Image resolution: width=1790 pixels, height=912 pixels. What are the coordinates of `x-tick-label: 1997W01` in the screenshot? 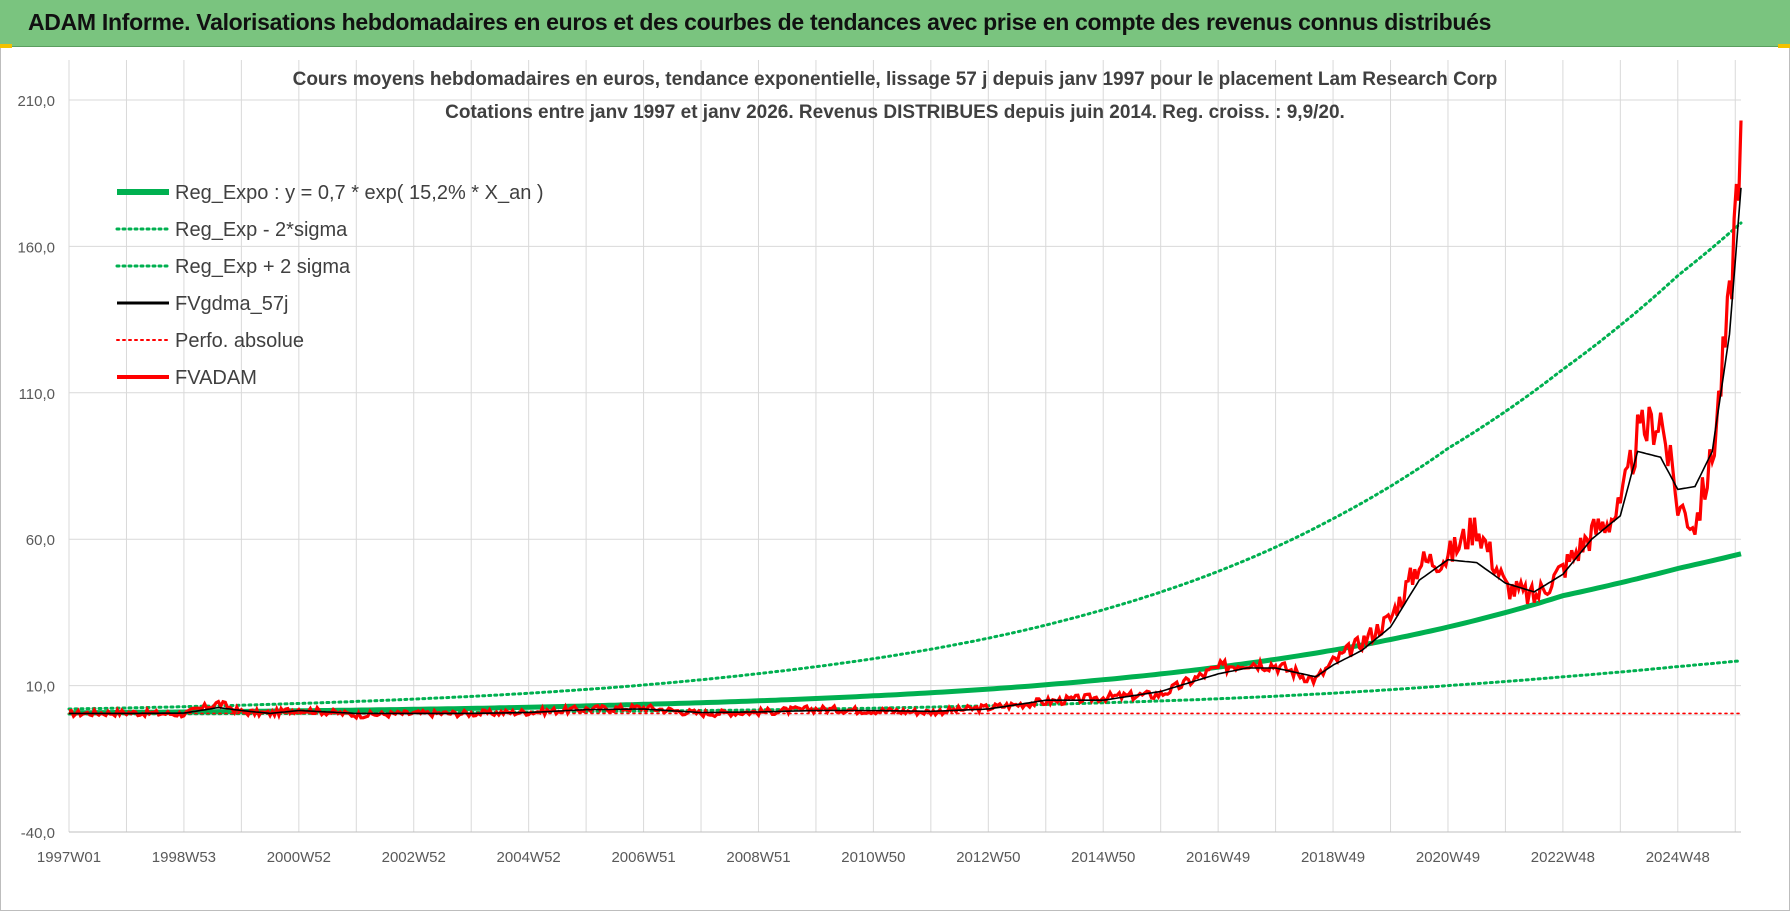 It's located at (69, 857).